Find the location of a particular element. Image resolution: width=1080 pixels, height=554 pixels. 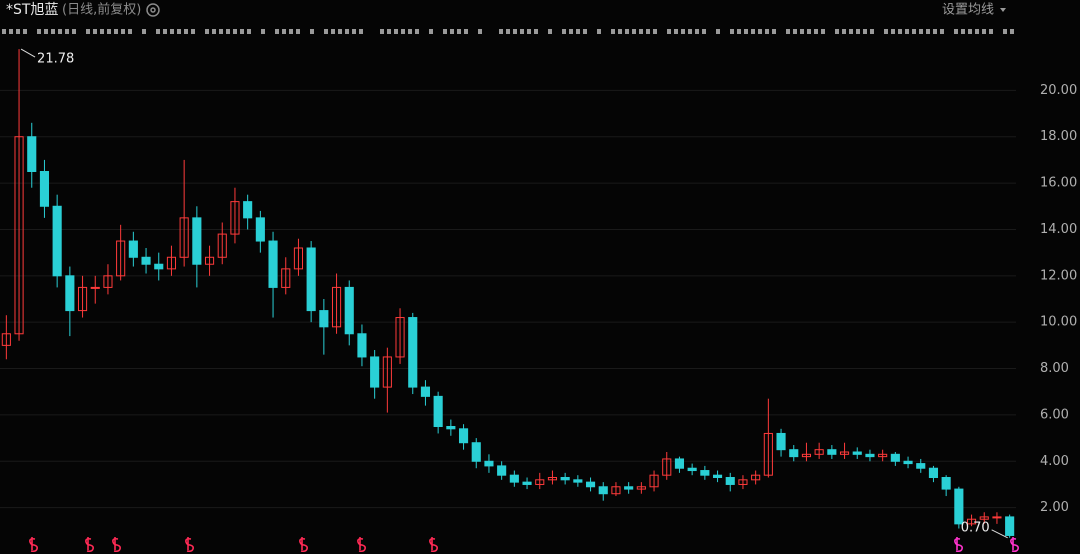

settings-icon is located at coordinates (153, 10).